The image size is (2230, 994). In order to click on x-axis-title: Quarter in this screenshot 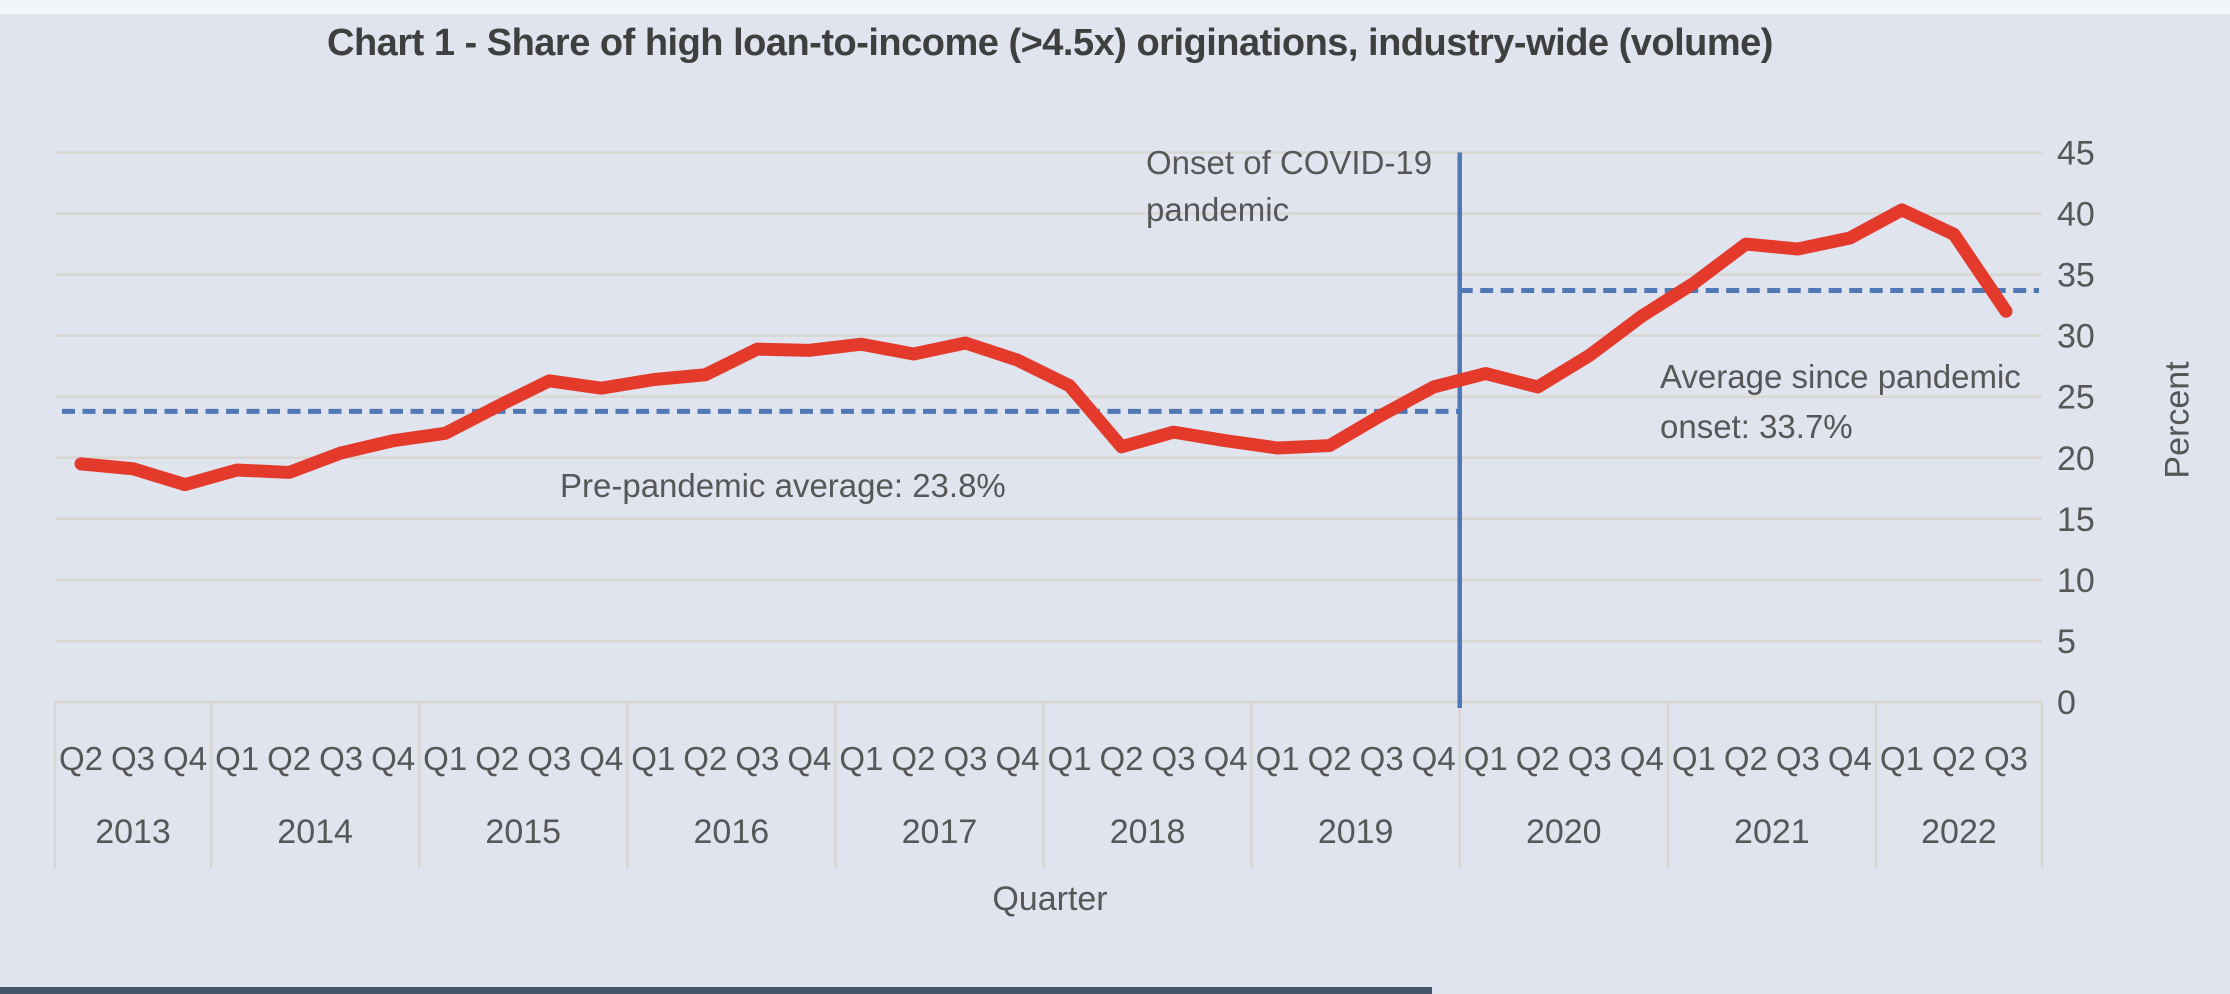, I will do `click(1050, 899)`.